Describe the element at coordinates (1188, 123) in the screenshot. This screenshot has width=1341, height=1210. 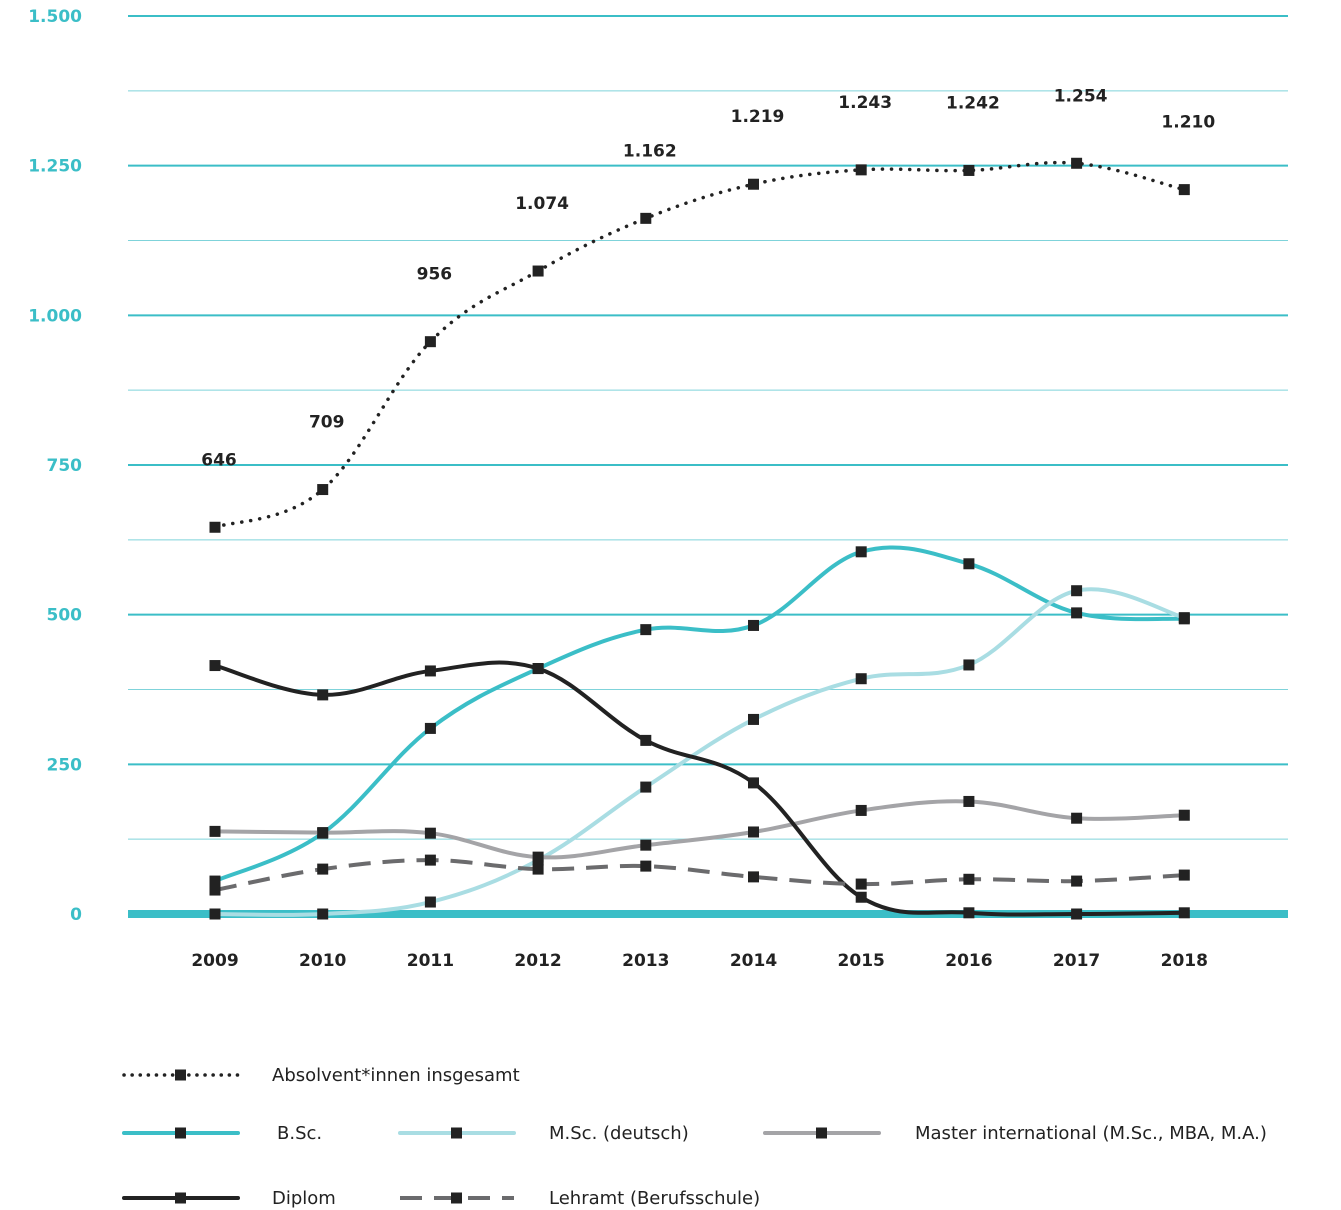
I see `data-label: 1.210` at that location.